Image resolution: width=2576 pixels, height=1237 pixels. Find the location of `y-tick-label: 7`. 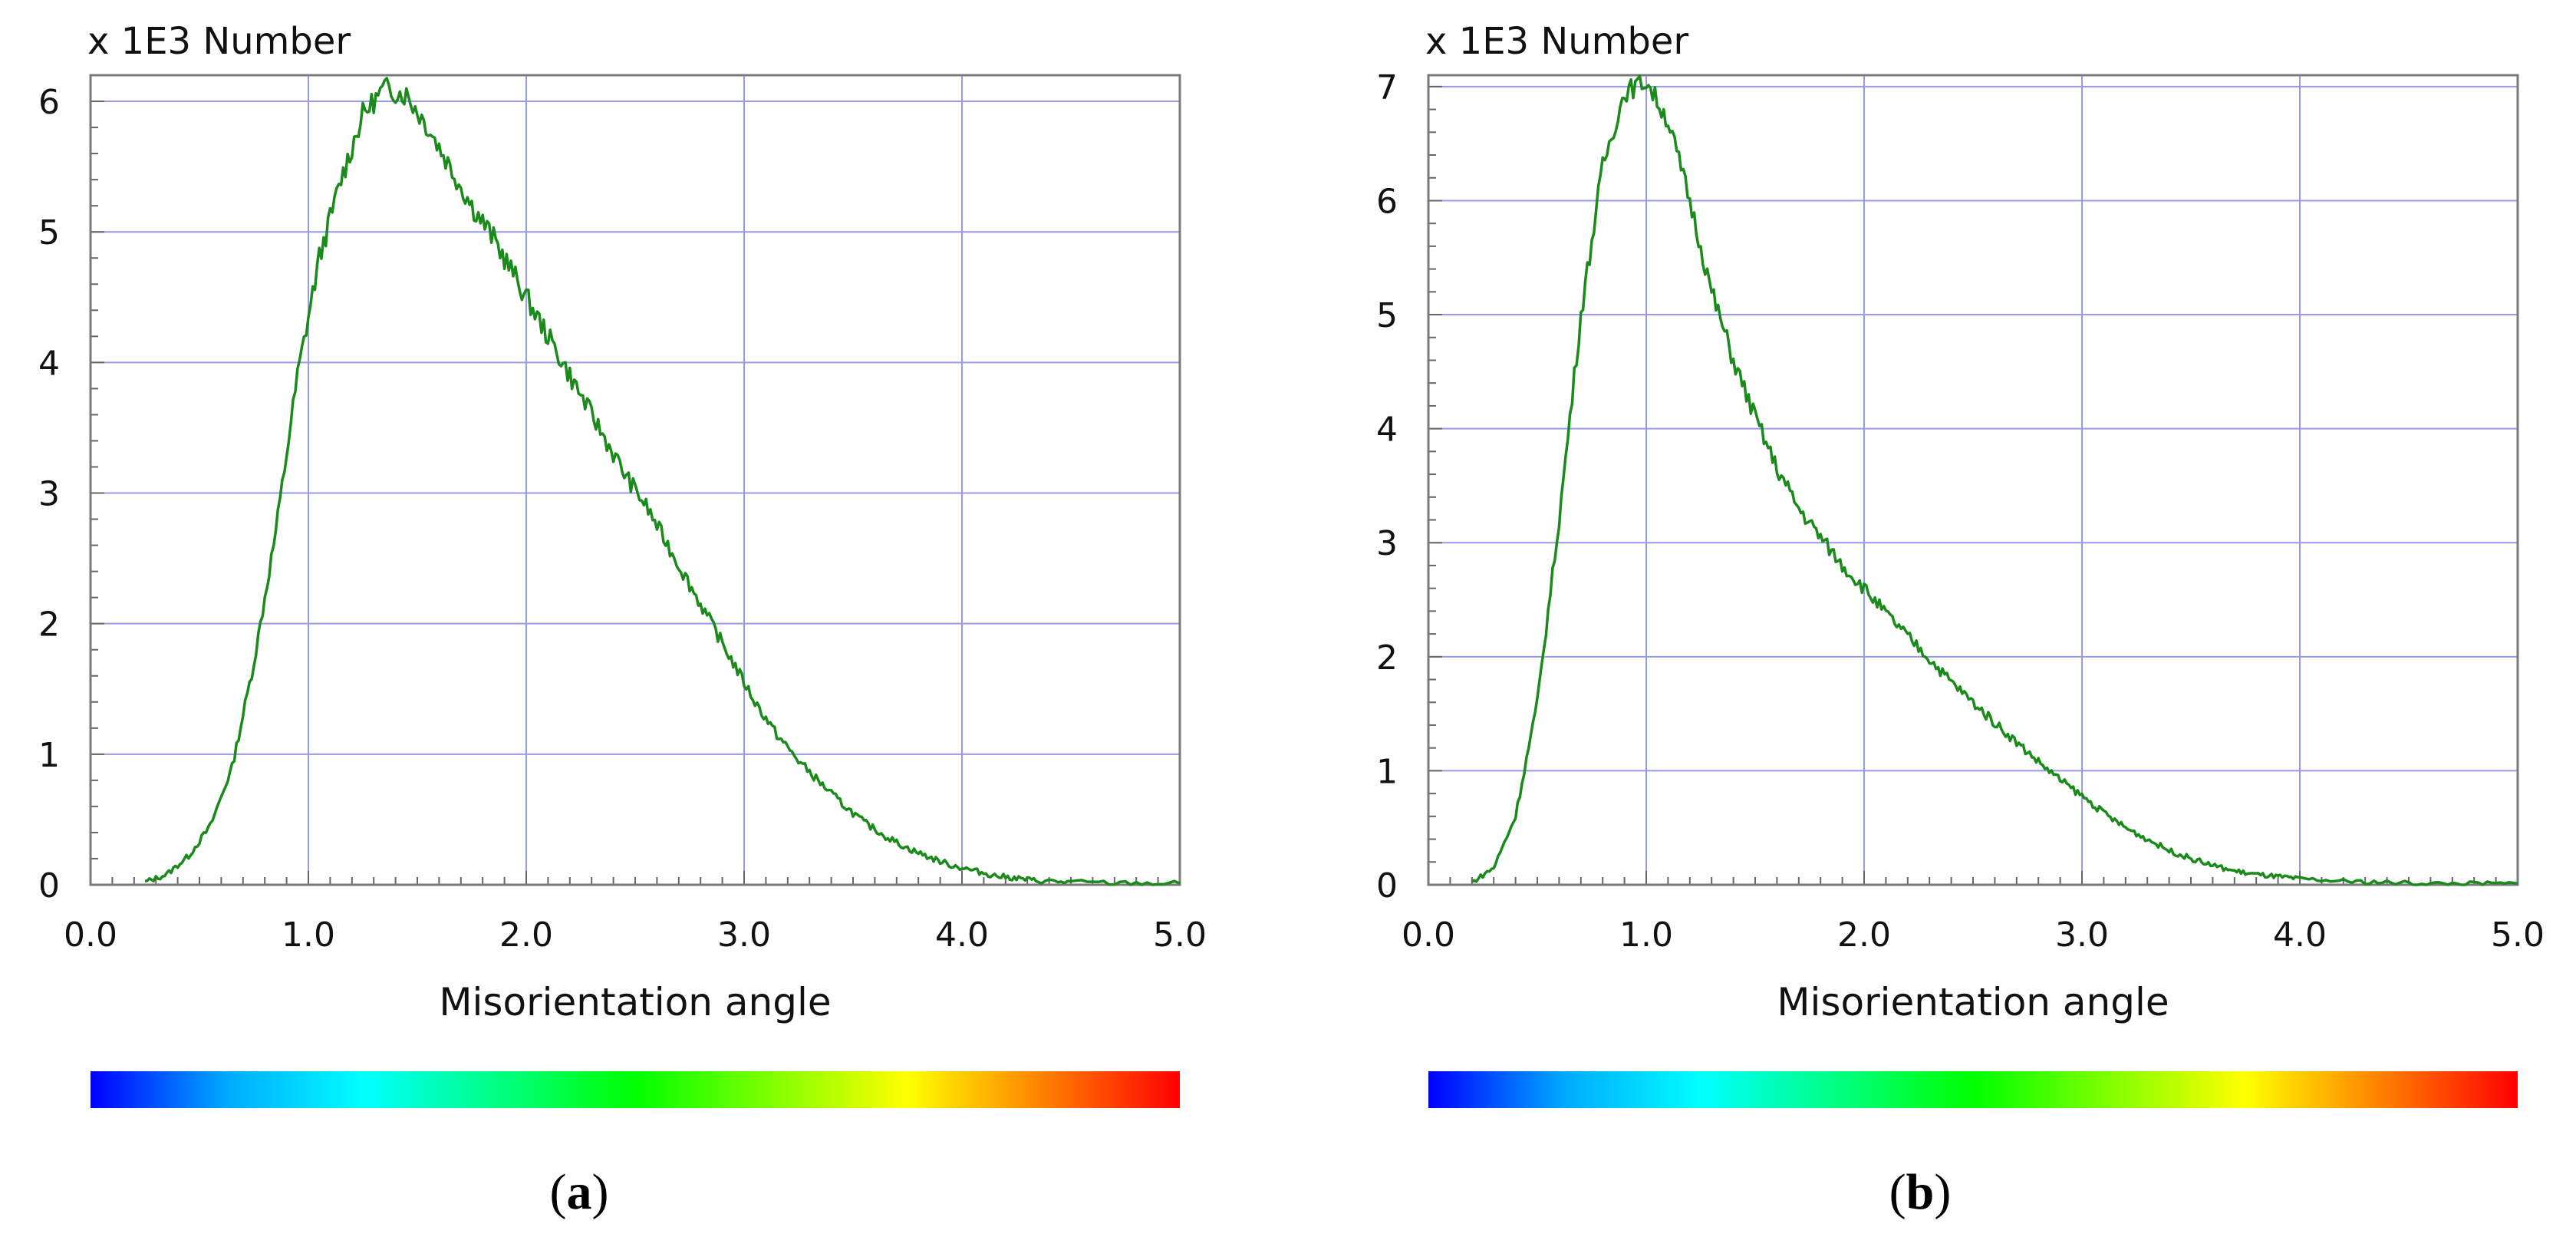

y-tick-label: 7 is located at coordinates (1387, 87).